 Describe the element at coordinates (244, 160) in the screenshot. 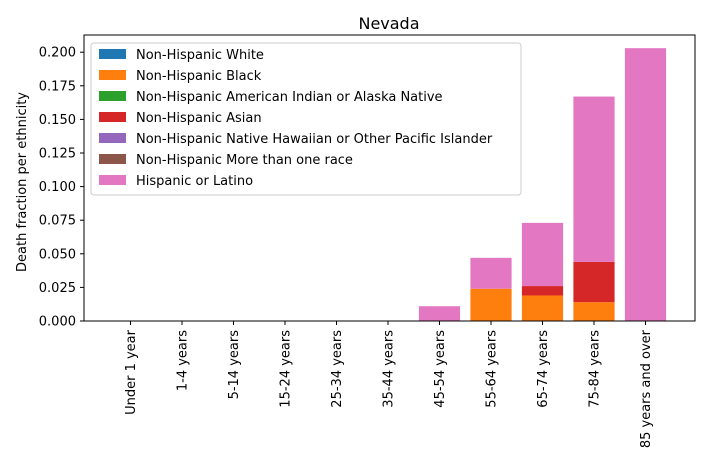

I see `legend-label: Non-Hispanic More than one race` at that location.